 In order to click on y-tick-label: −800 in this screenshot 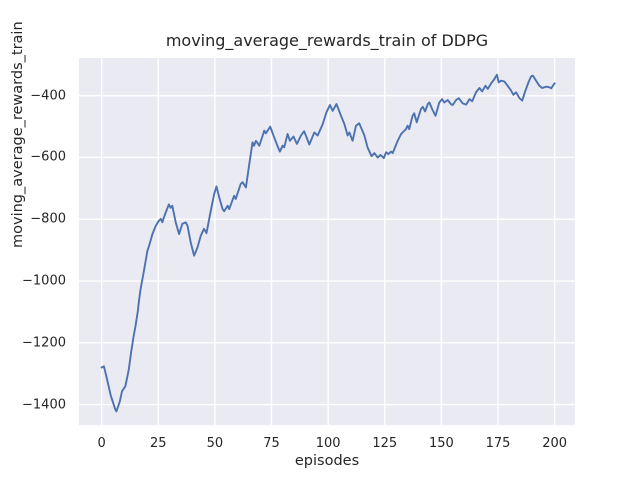, I will do `click(48, 219)`.